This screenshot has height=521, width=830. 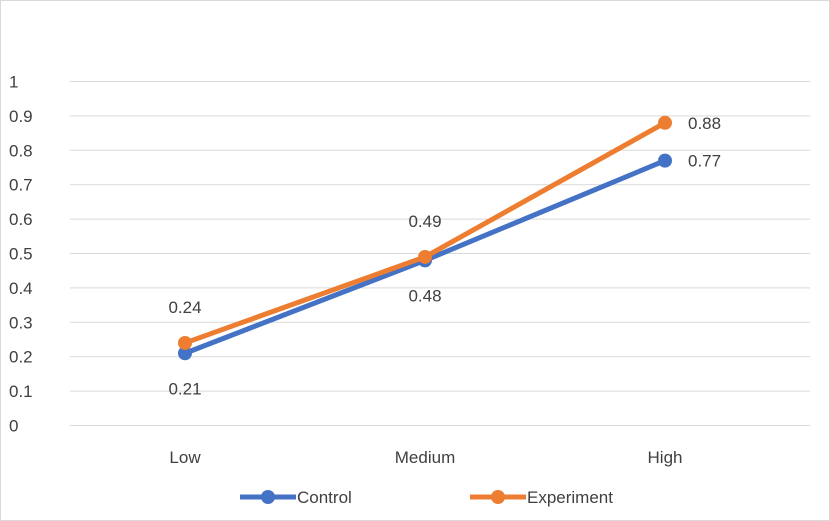 What do you see at coordinates (21, 391) in the screenshot?
I see `y-tick-label: 0.1` at bounding box center [21, 391].